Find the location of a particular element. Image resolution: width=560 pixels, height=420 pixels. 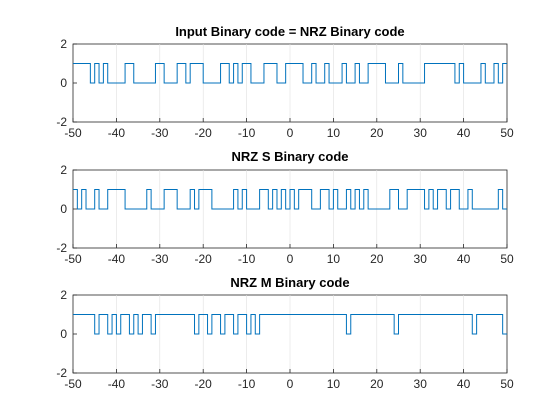

subplot-title: Input Binary code = NRZ Binary code is located at coordinates (289, 31).